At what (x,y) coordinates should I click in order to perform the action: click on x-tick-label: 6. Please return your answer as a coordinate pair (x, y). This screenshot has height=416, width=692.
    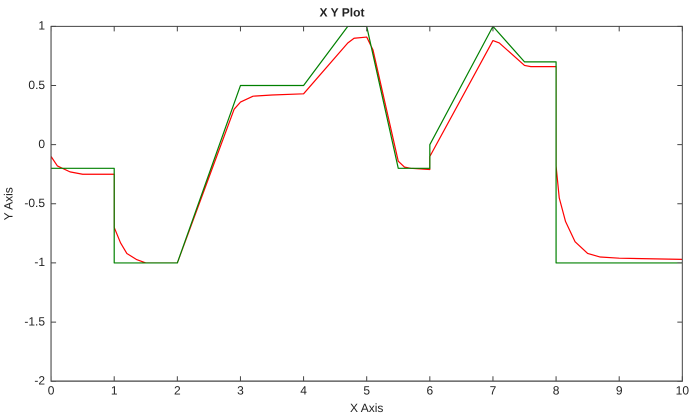
    Looking at the image, I should click on (430, 391).